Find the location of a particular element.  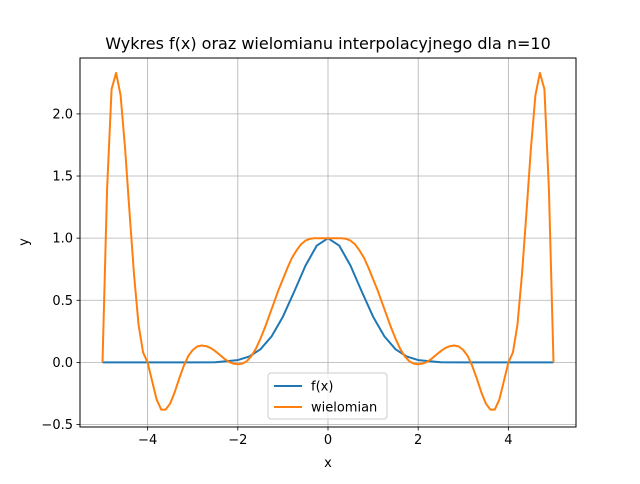

x-axis-label: x is located at coordinates (328, 463).